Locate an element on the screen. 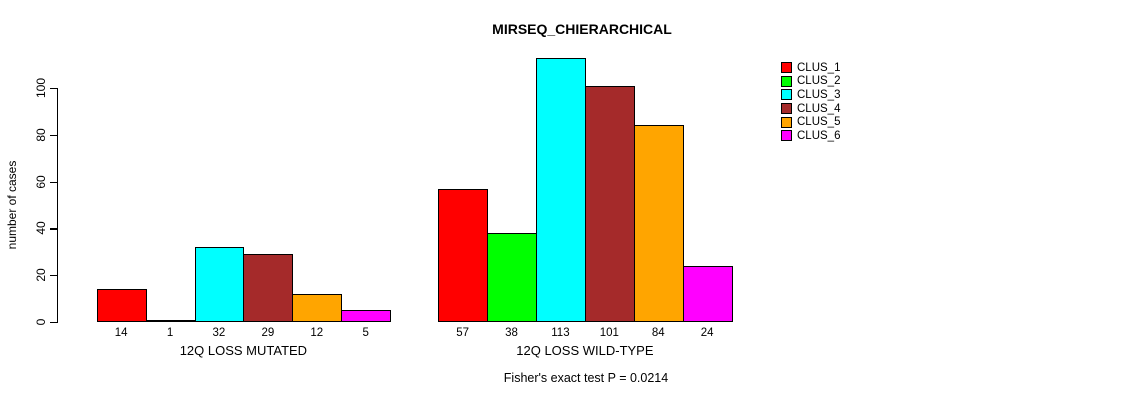 The height and width of the screenshot is (400, 1140). bar-clus_2-mutated is located at coordinates (170, 320).